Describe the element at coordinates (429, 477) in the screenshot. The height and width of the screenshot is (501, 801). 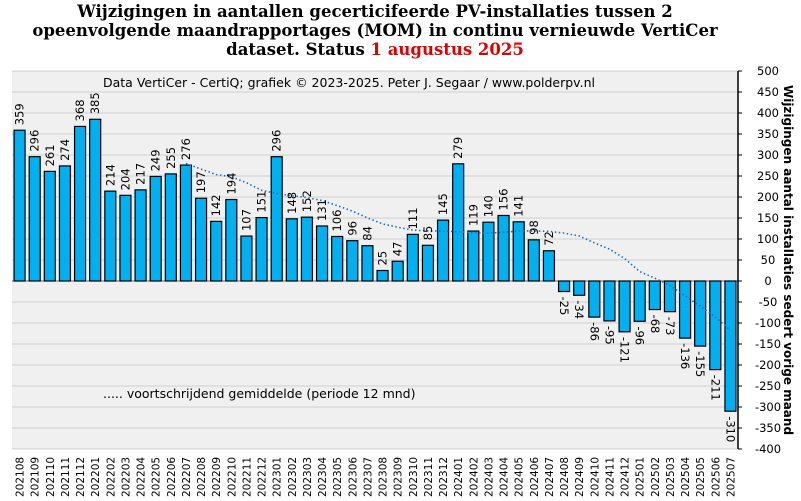
I see `x-tick-label: 202311` at that location.